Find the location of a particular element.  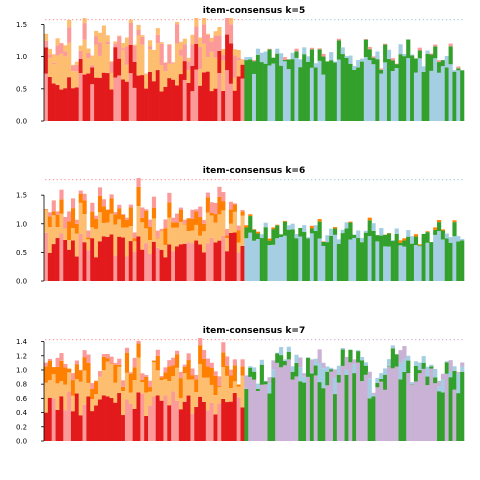

chart-title: item-consensus k=5 is located at coordinates (254, 11).